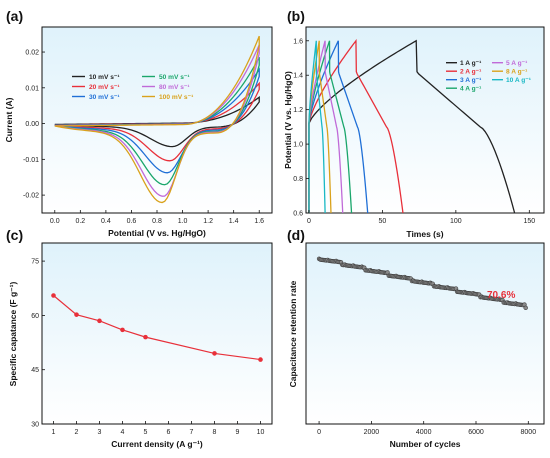 The height and width of the screenshot is (458, 550). What do you see at coordinates (293, 333) in the screenshot?
I see `panel-d-ylabel: Capacitance retention rate` at bounding box center [293, 333].